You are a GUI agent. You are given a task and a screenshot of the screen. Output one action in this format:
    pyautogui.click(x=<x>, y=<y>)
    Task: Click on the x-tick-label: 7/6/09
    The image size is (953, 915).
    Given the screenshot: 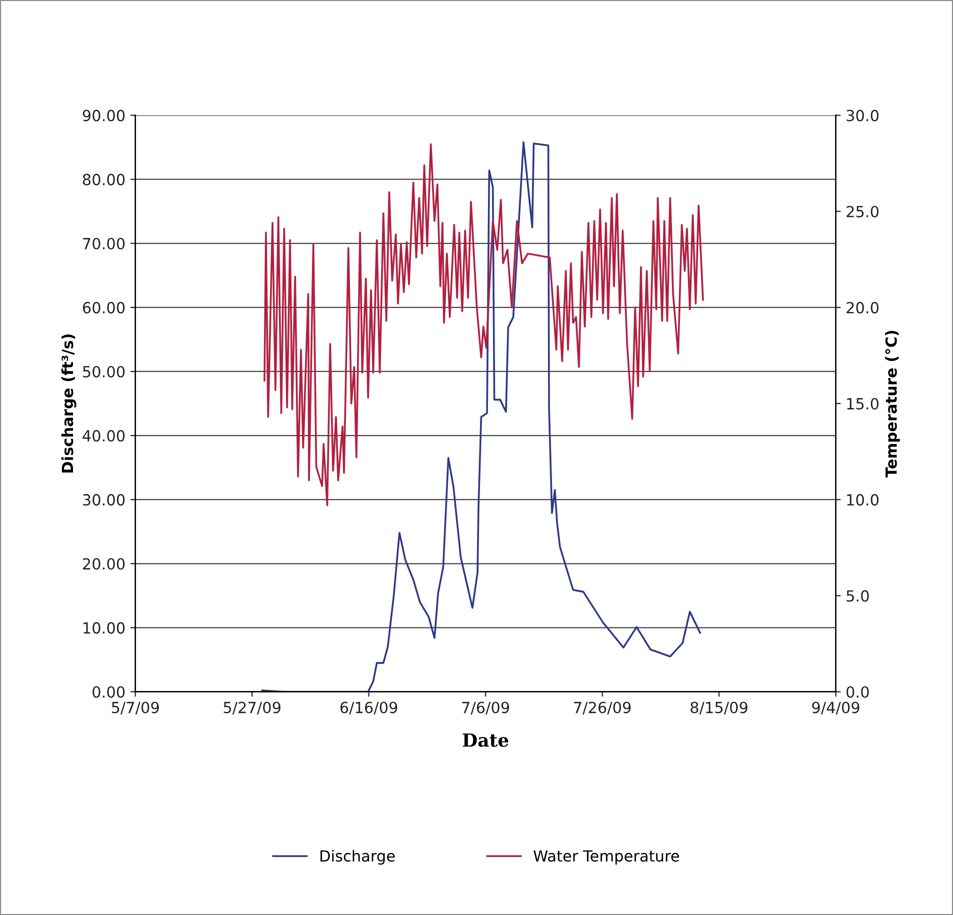 What is the action you would take?
    pyautogui.click(x=486, y=708)
    